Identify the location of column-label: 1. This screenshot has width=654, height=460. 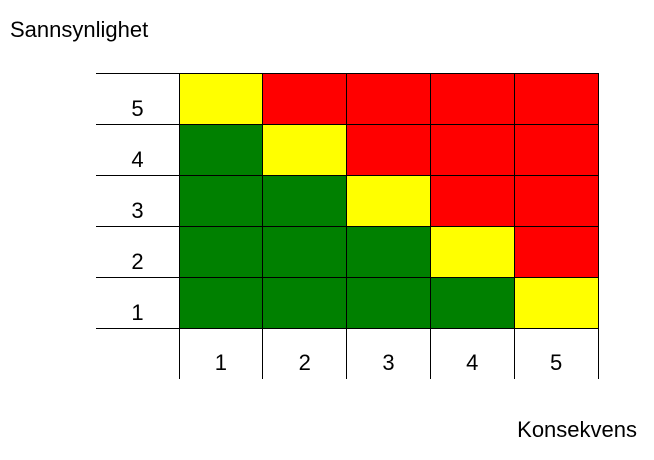
(221, 362).